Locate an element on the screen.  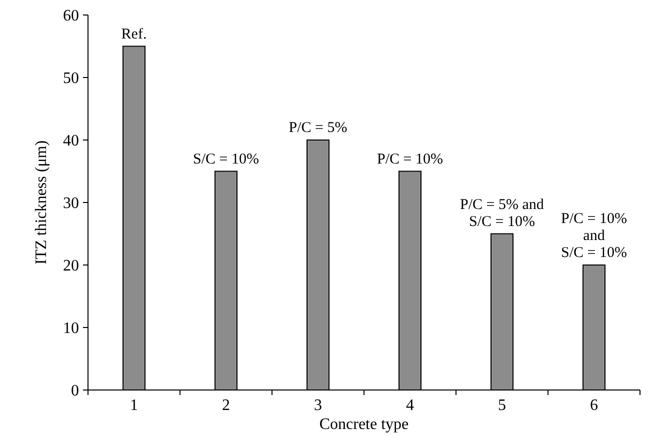
annotation: S/C = 10% is located at coordinates (226, 159).